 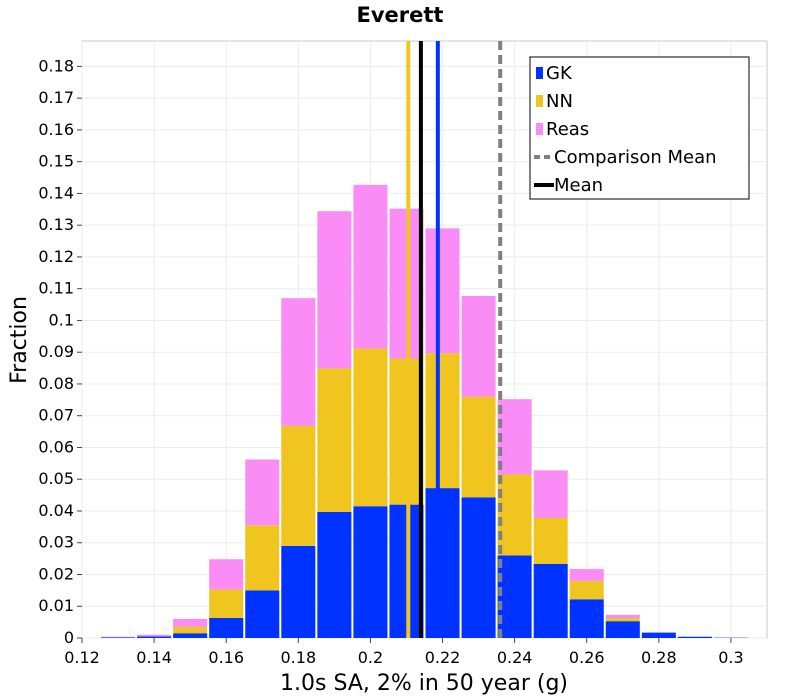 I want to click on legend-label-nn: NN, so click(x=559, y=101).